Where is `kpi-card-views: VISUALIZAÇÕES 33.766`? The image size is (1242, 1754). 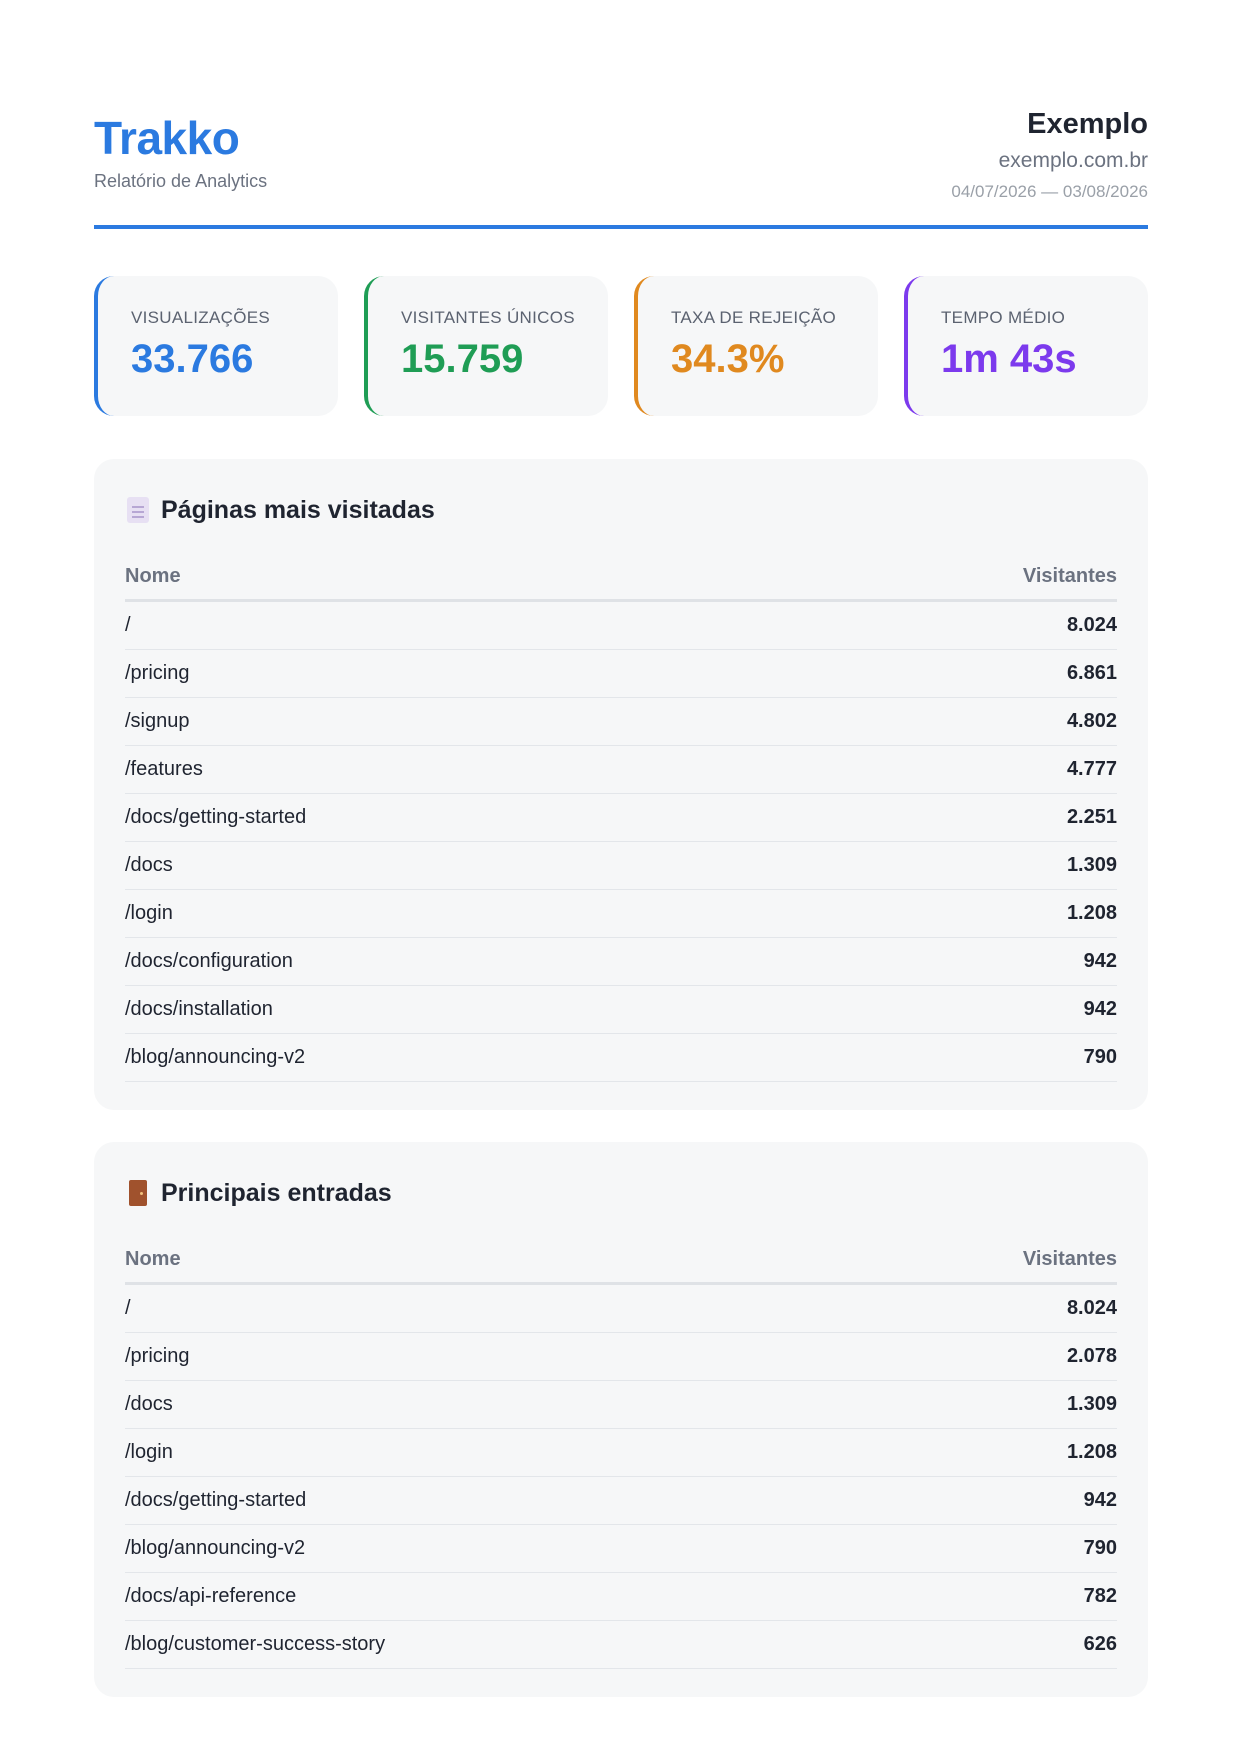 kpi-card-views: VISUALIZAÇÕES 33.766 is located at coordinates (216, 346).